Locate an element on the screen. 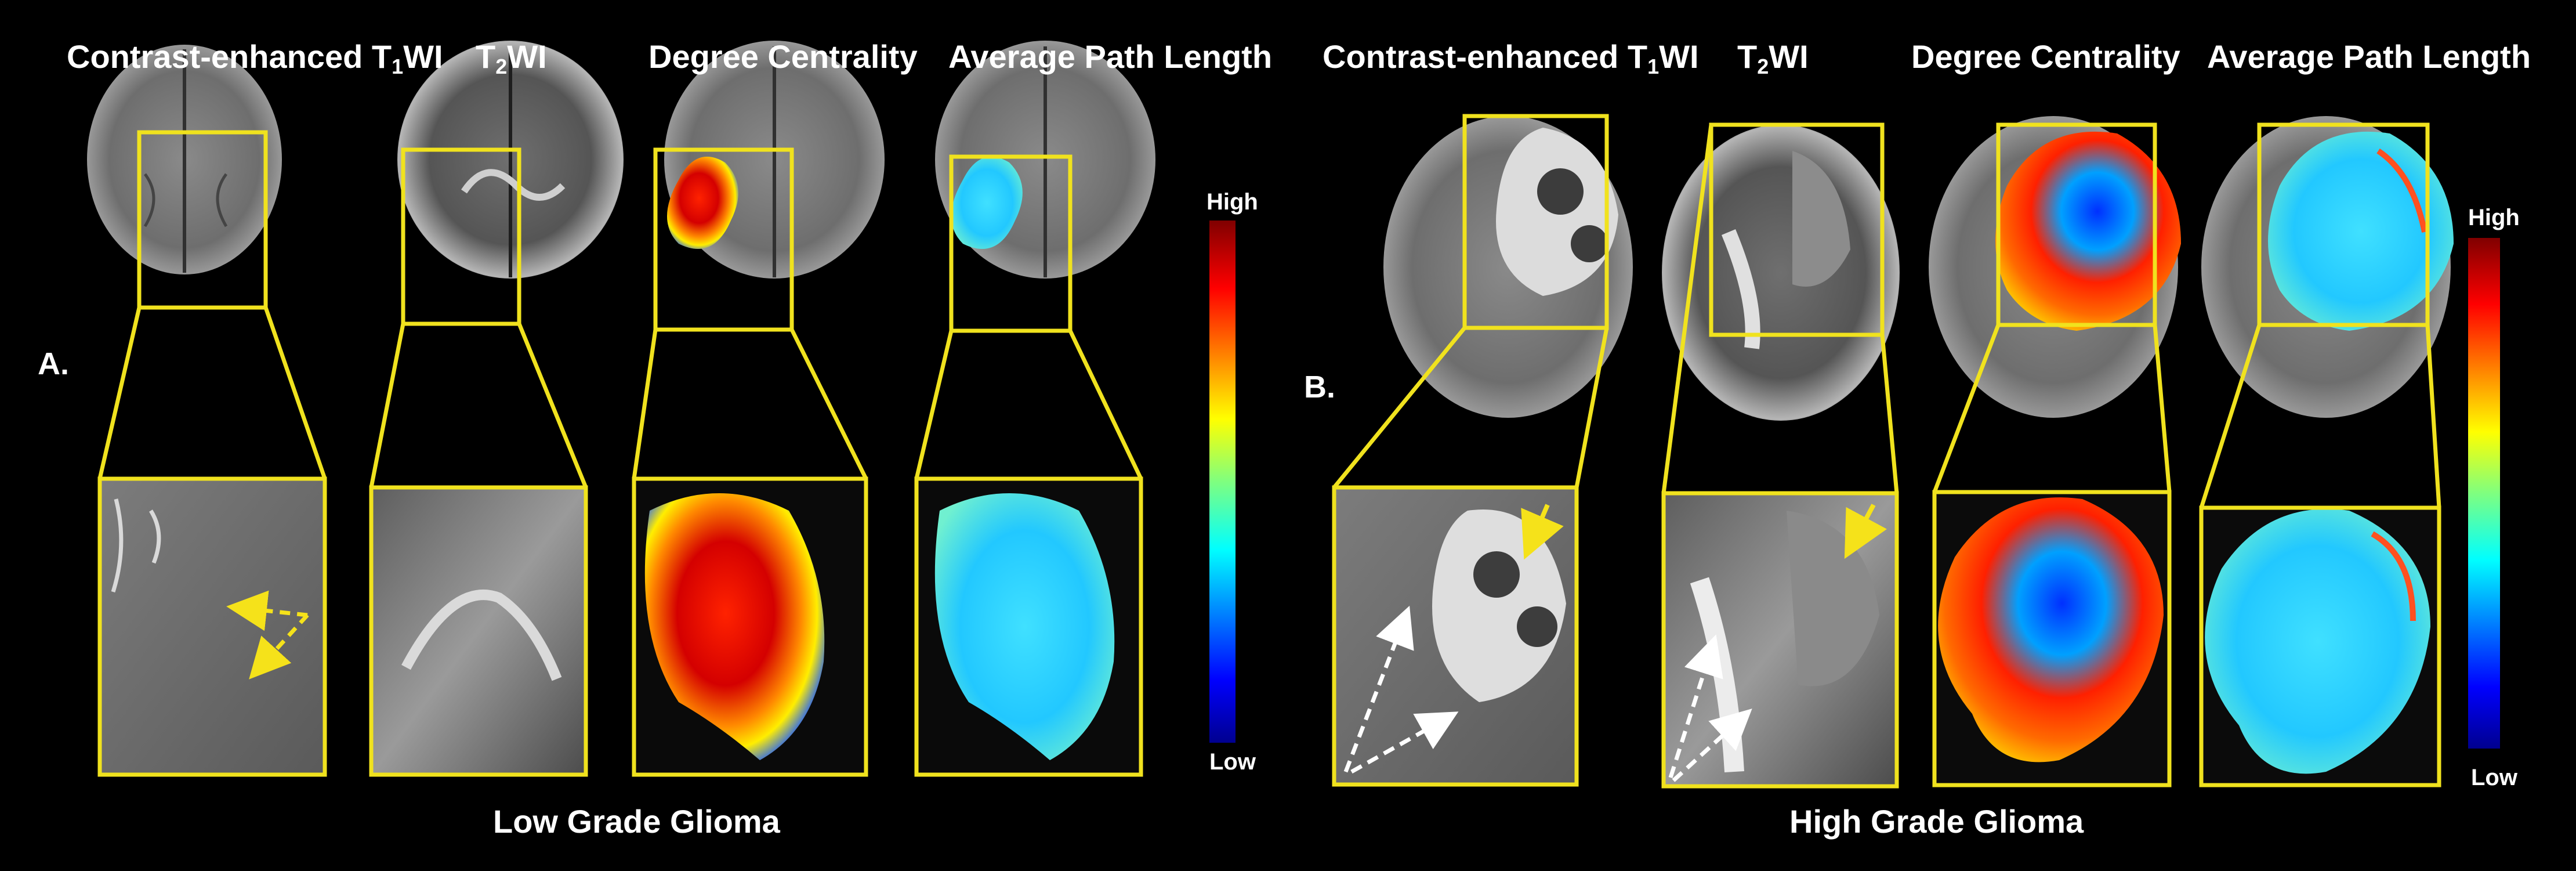  zoom-b-apl is located at coordinates (2320, 646).